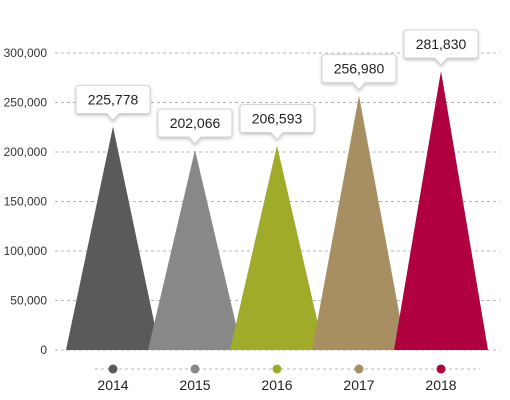 The height and width of the screenshot is (400, 510). I want to click on category-marker-2018, so click(441, 369).